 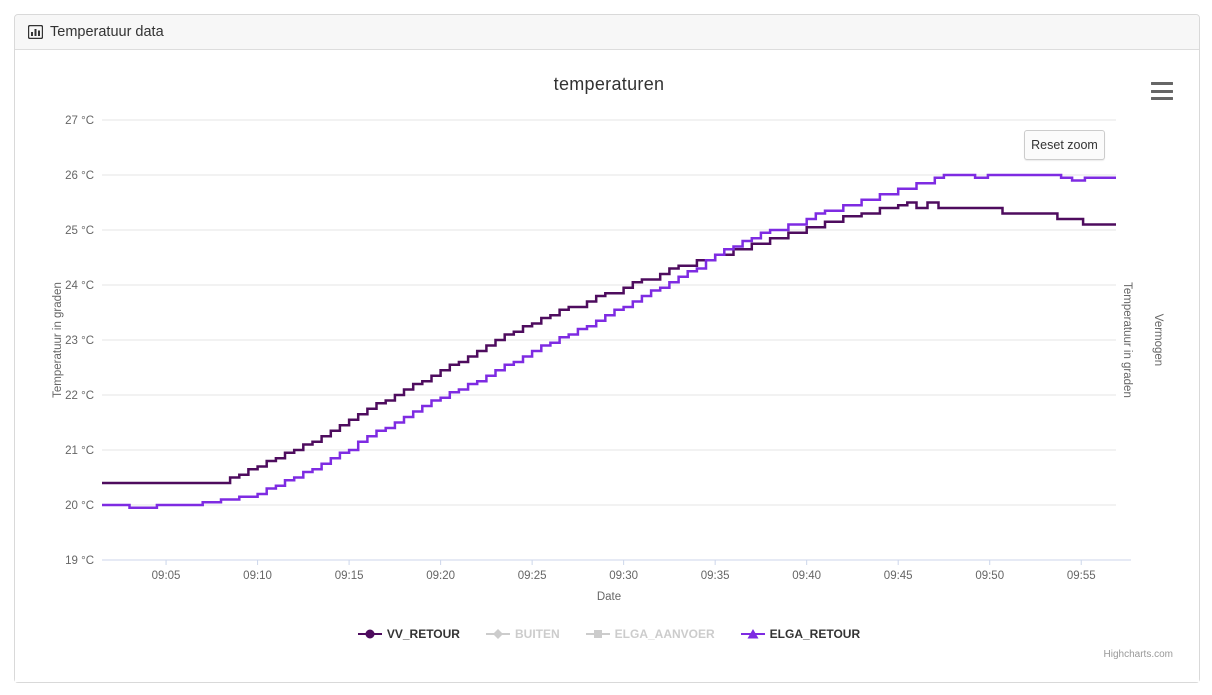 I want to click on y-tick-label: 21 °C, so click(x=79, y=451).